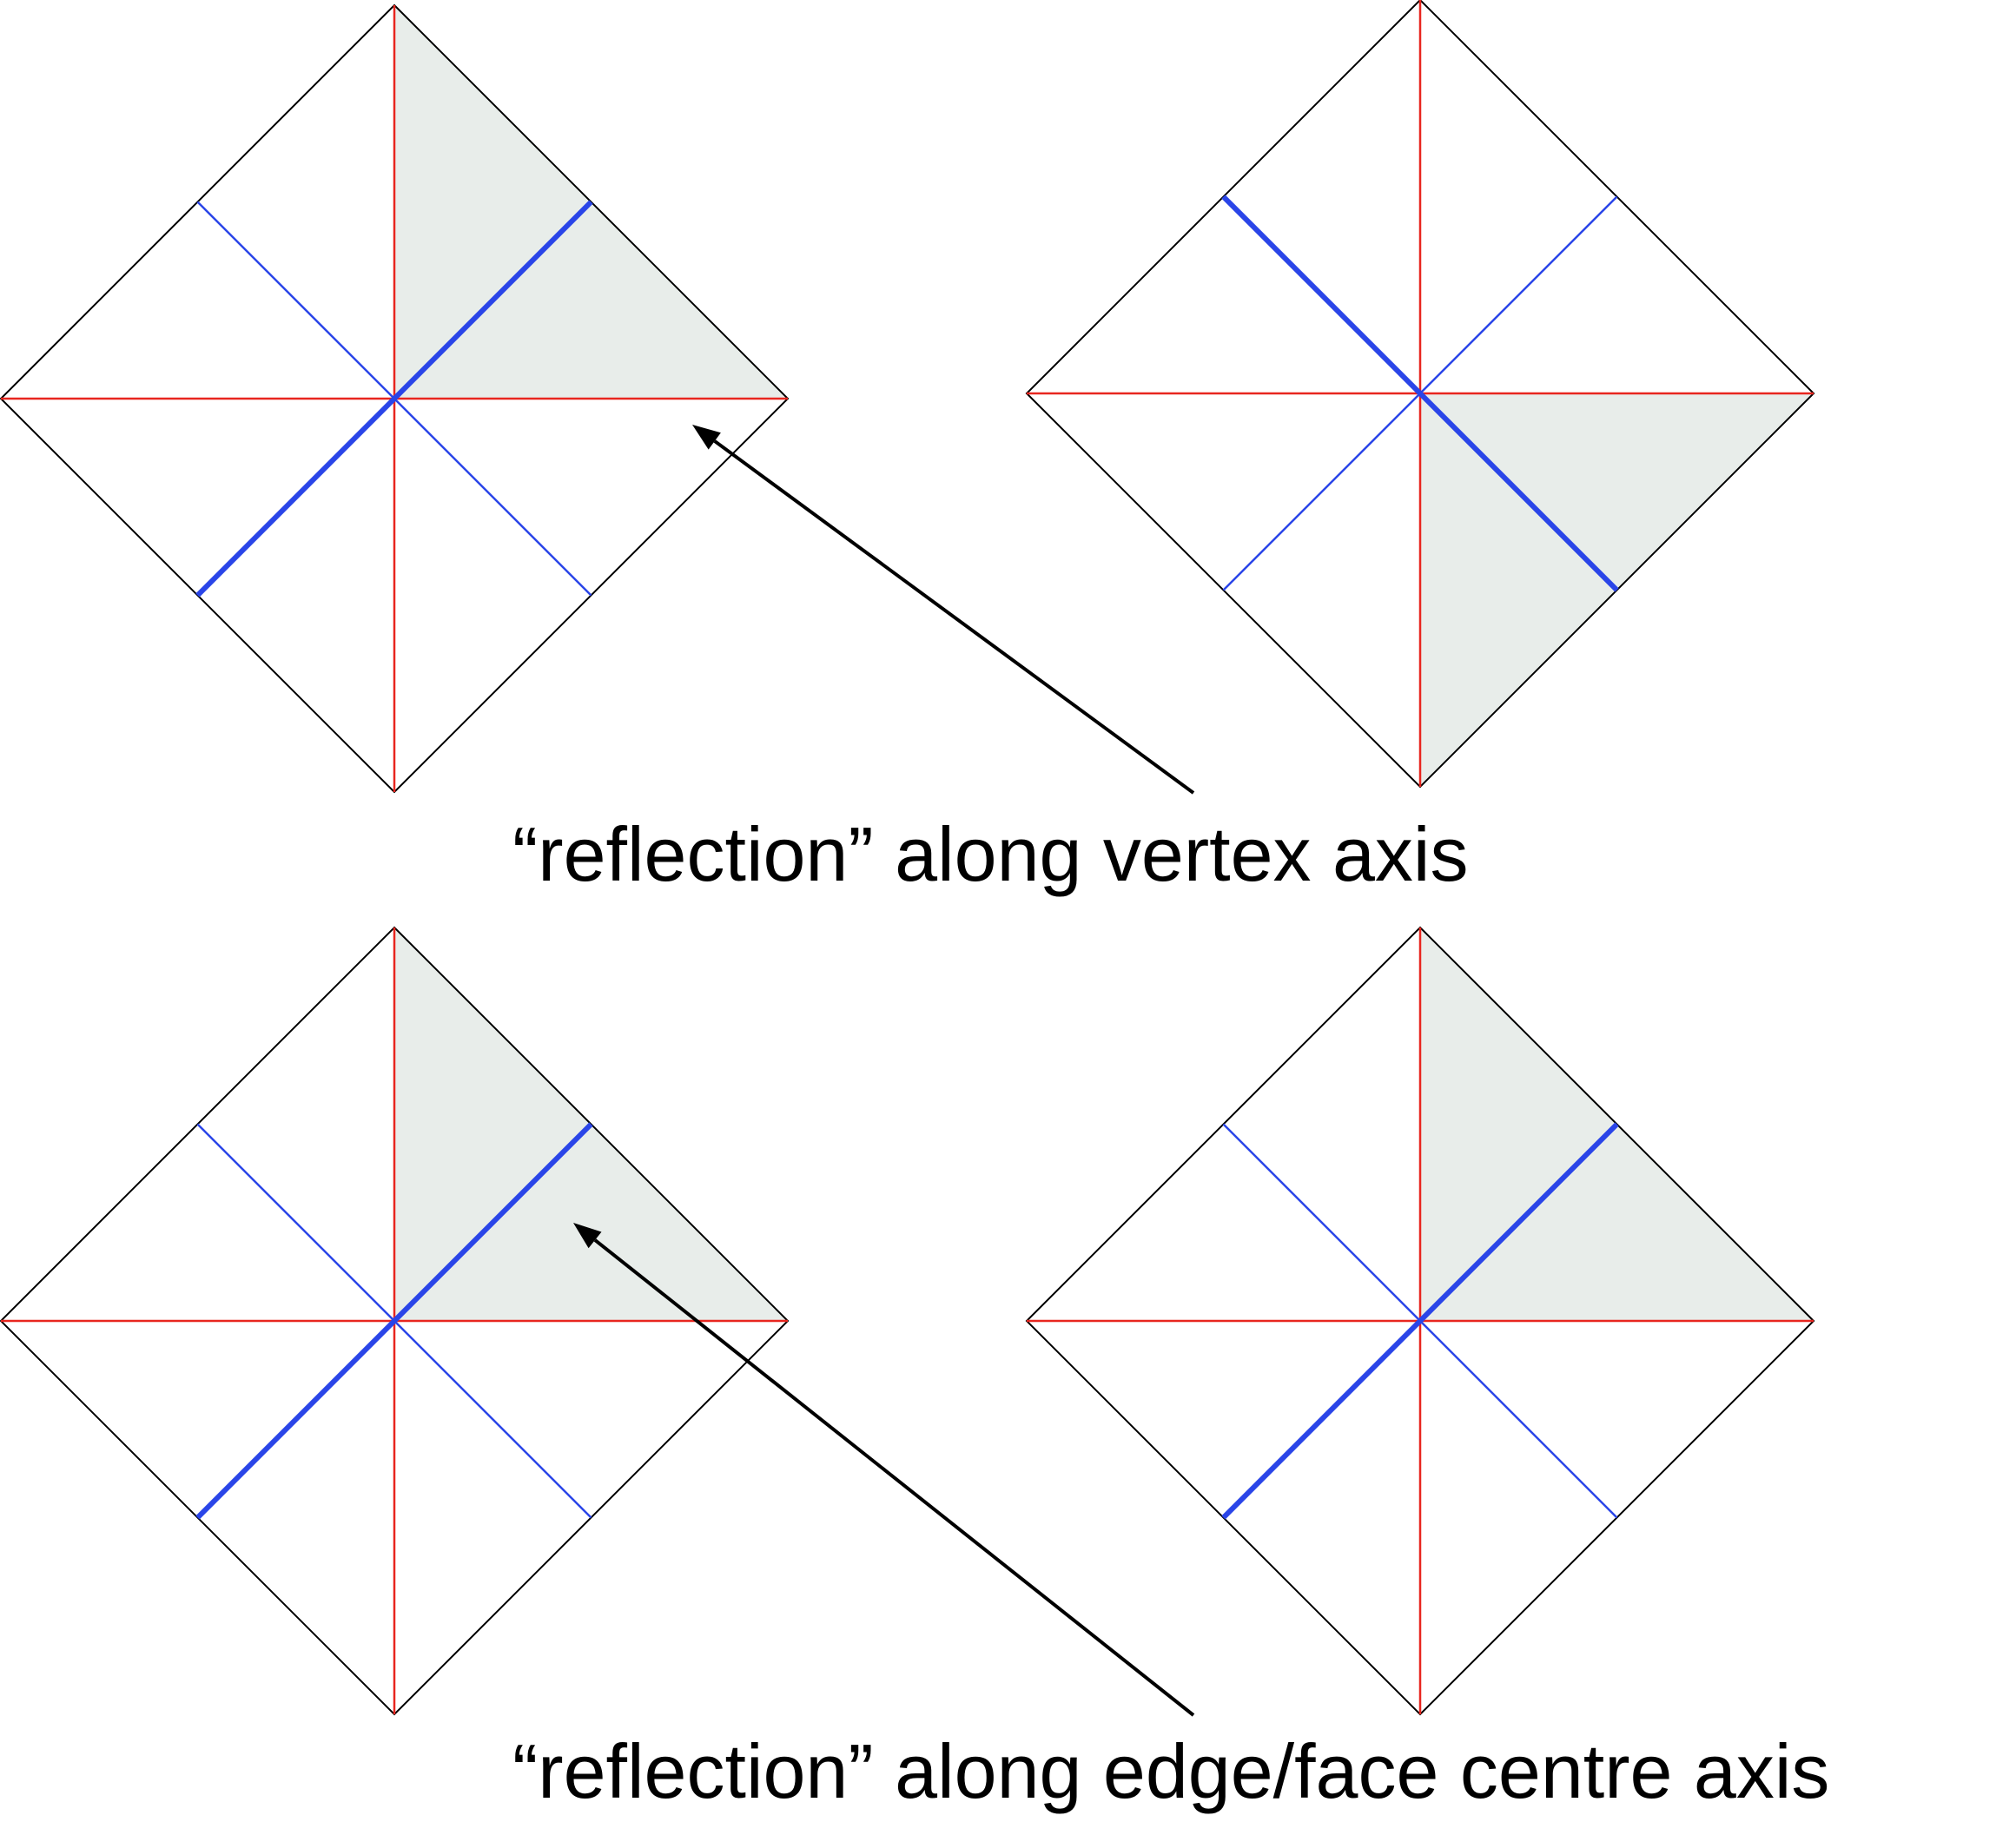  I want to click on arrow-edge-reflection-shaft, so click(894, 1477).